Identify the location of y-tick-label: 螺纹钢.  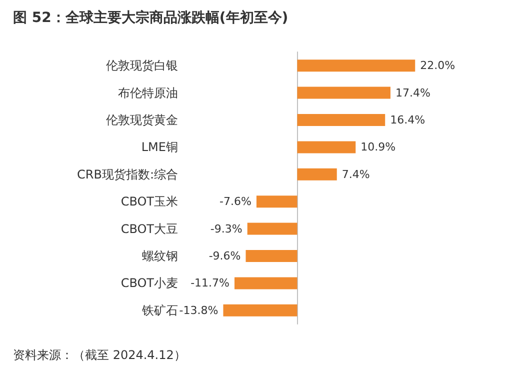
(160, 256).